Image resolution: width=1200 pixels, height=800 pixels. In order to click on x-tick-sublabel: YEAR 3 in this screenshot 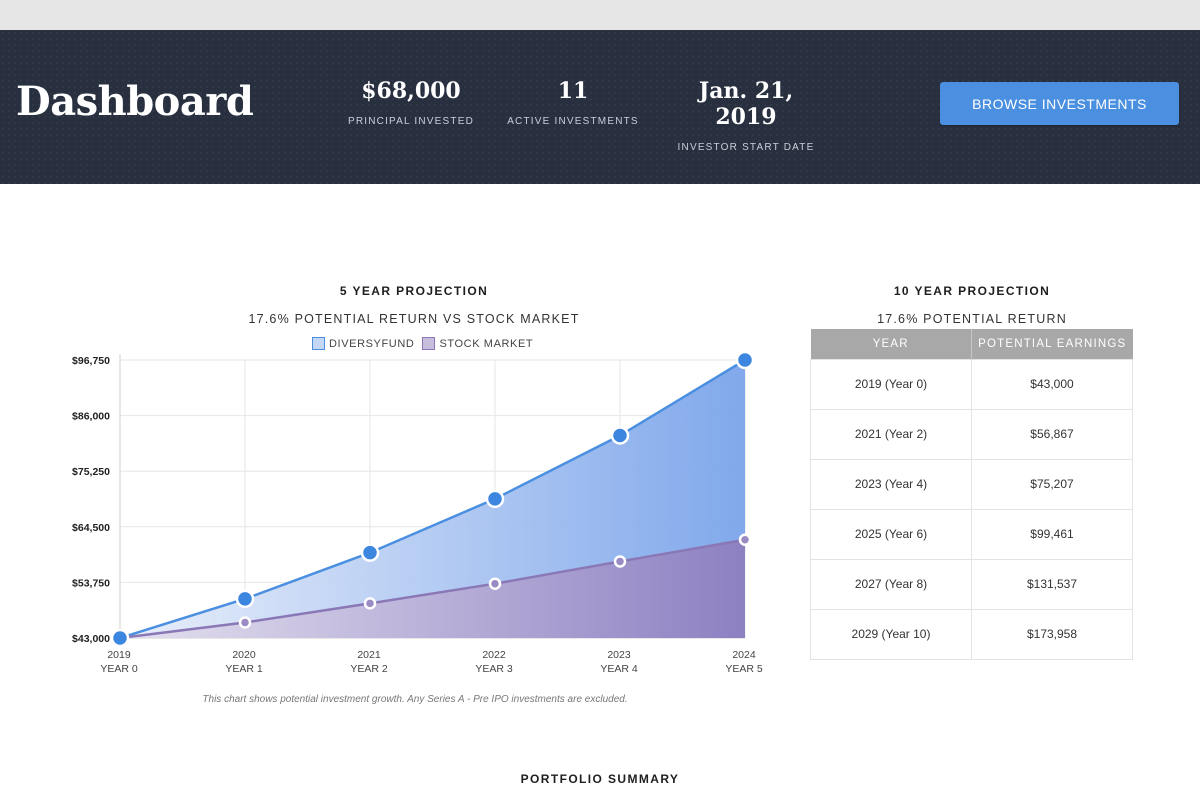, I will do `click(494, 669)`.